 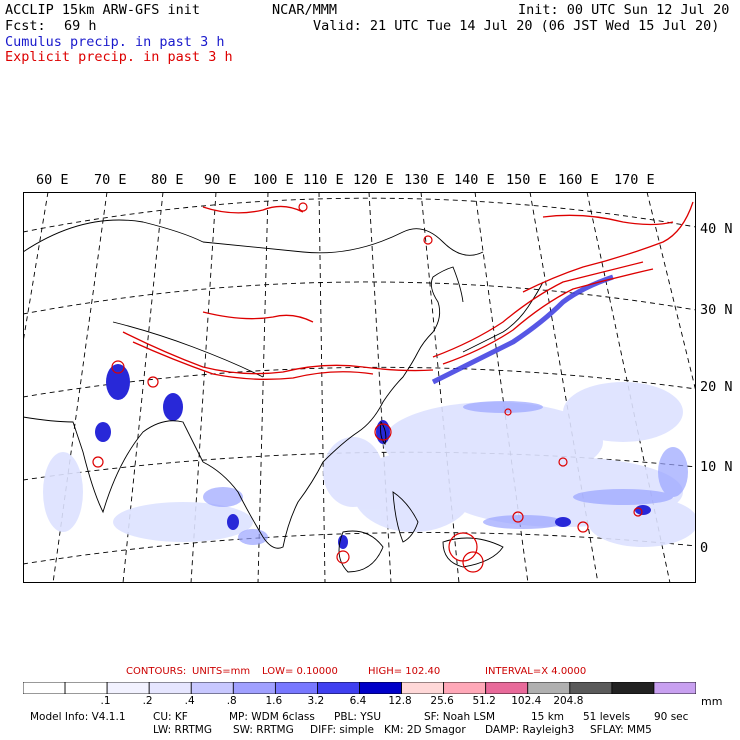 What do you see at coordinates (607, 717) in the screenshot?
I see `model-levels: 51 levels` at bounding box center [607, 717].